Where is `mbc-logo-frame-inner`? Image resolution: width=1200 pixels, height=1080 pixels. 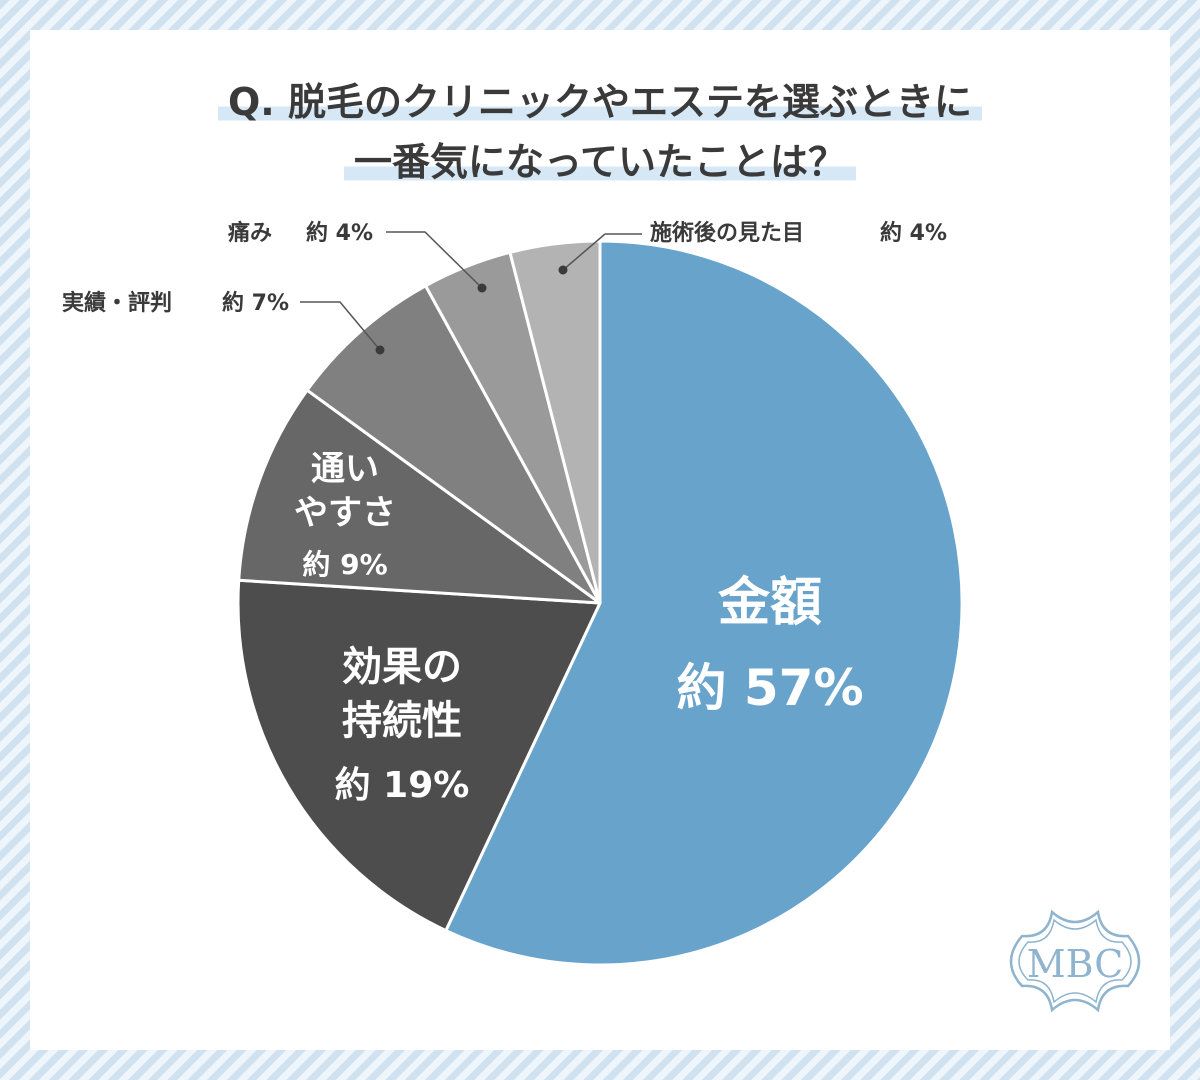 mbc-logo-frame-inner is located at coordinates (1075, 961).